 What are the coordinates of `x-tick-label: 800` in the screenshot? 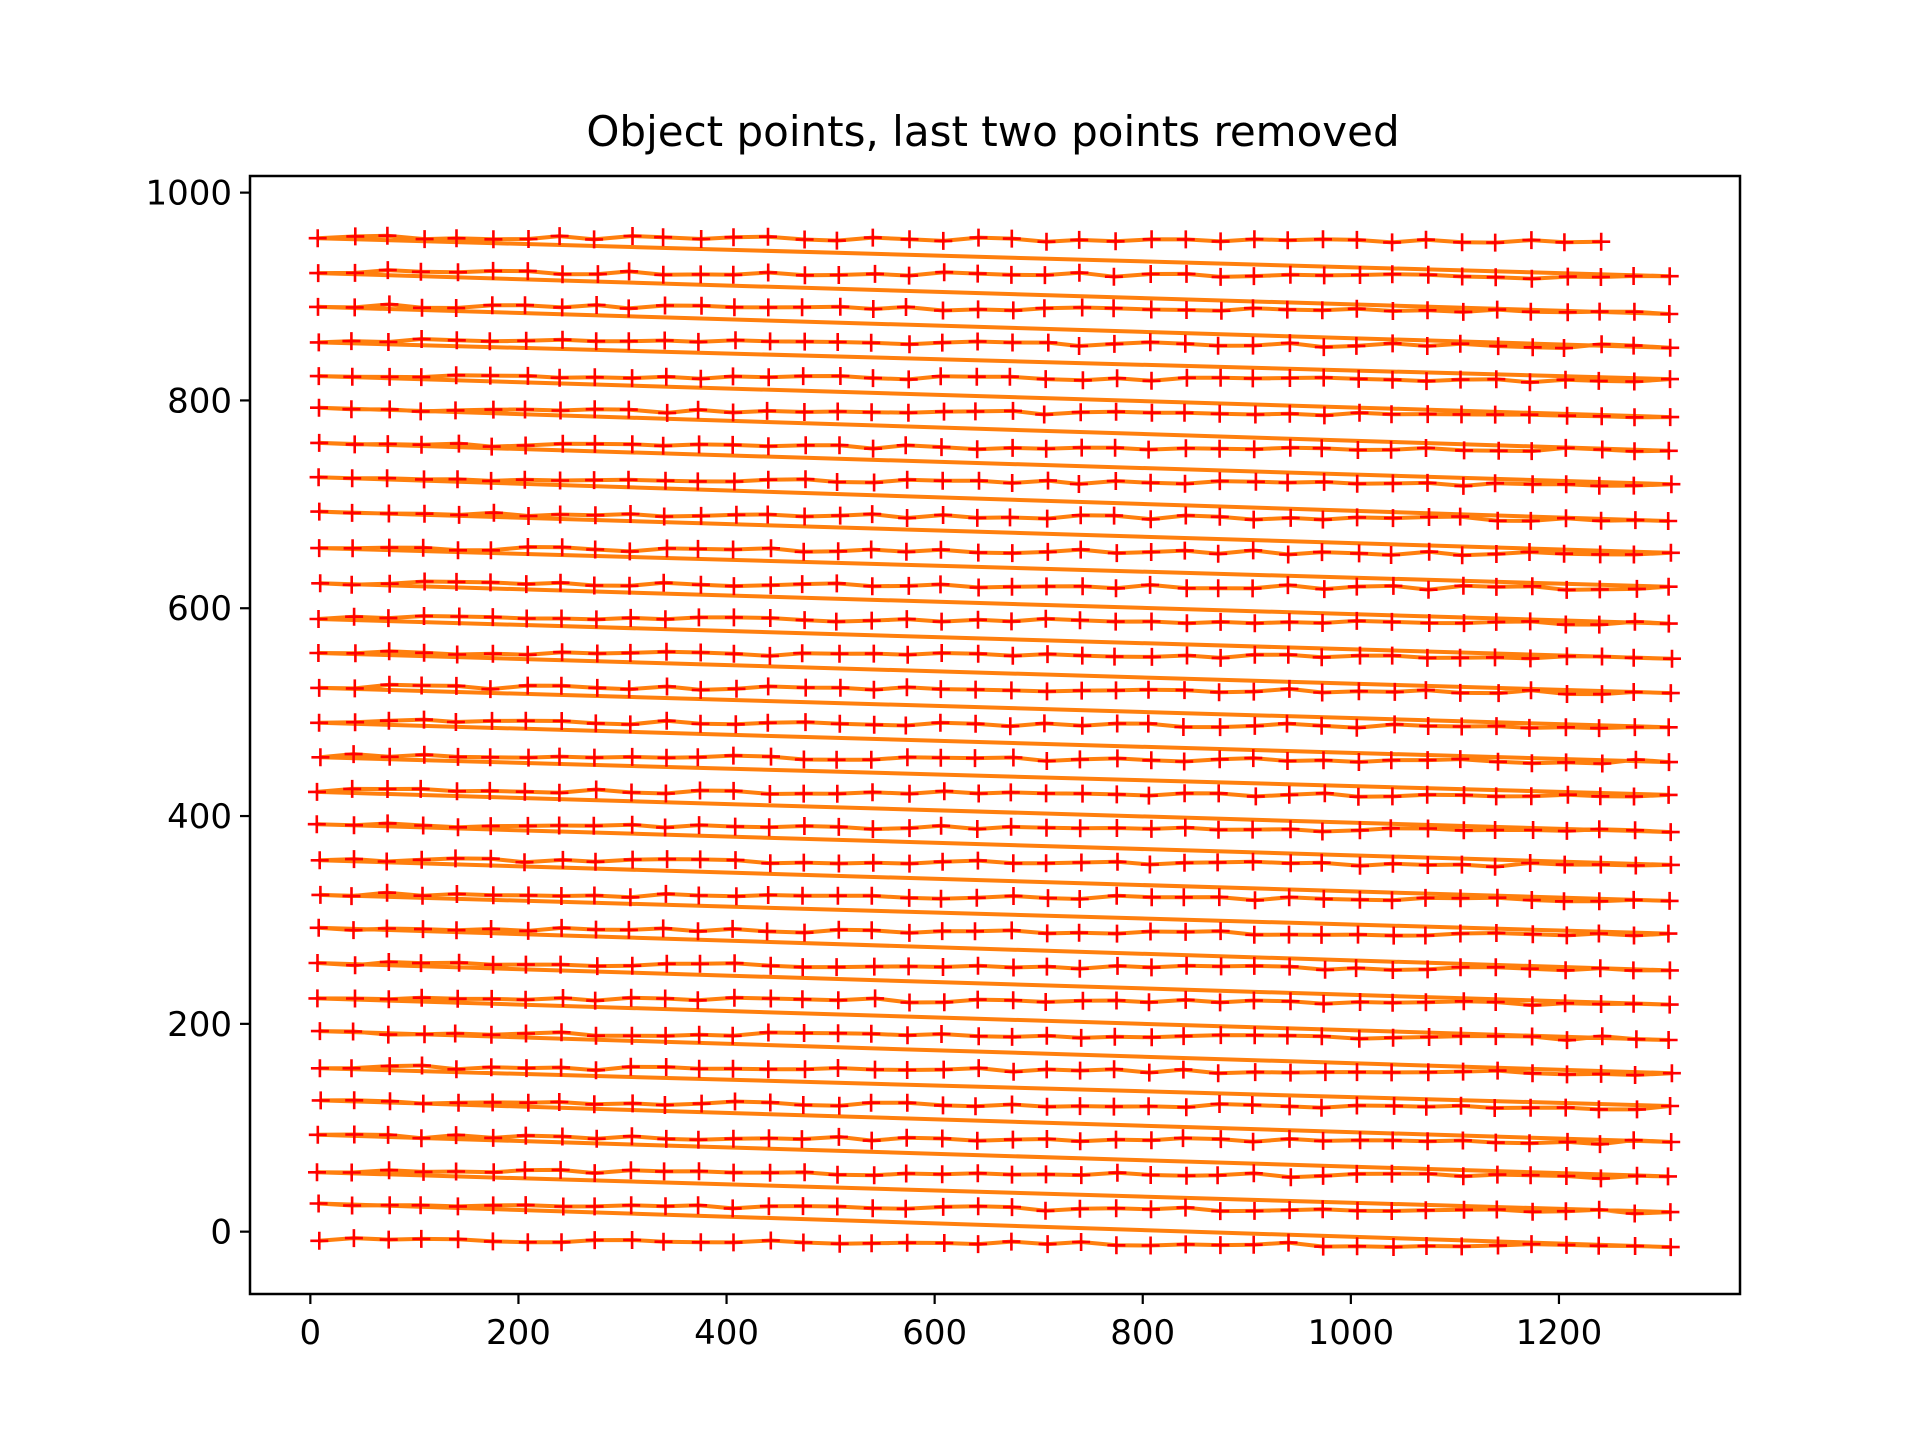 It's located at (1142, 1333).